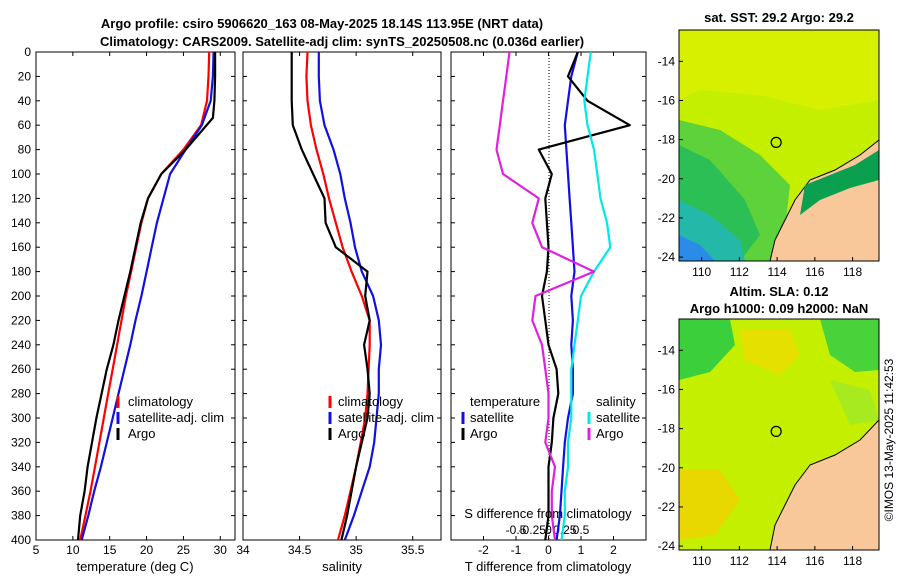 The height and width of the screenshot is (580, 900). Describe the element at coordinates (616, 401) in the screenshot. I see `legend-title-salinity: salinity` at that location.